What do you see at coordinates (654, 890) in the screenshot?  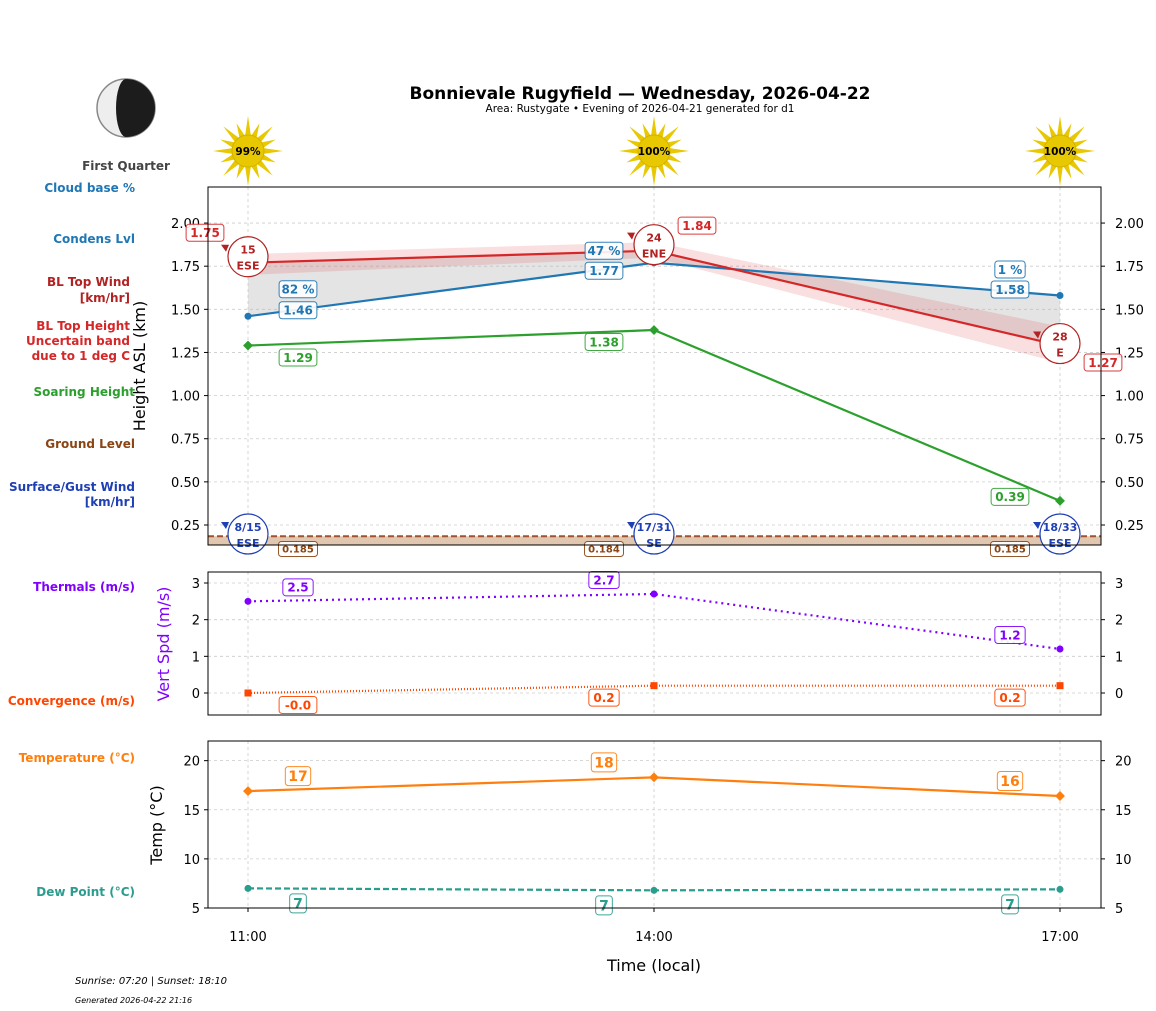 I see `dew-point` at bounding box center [654, 890].